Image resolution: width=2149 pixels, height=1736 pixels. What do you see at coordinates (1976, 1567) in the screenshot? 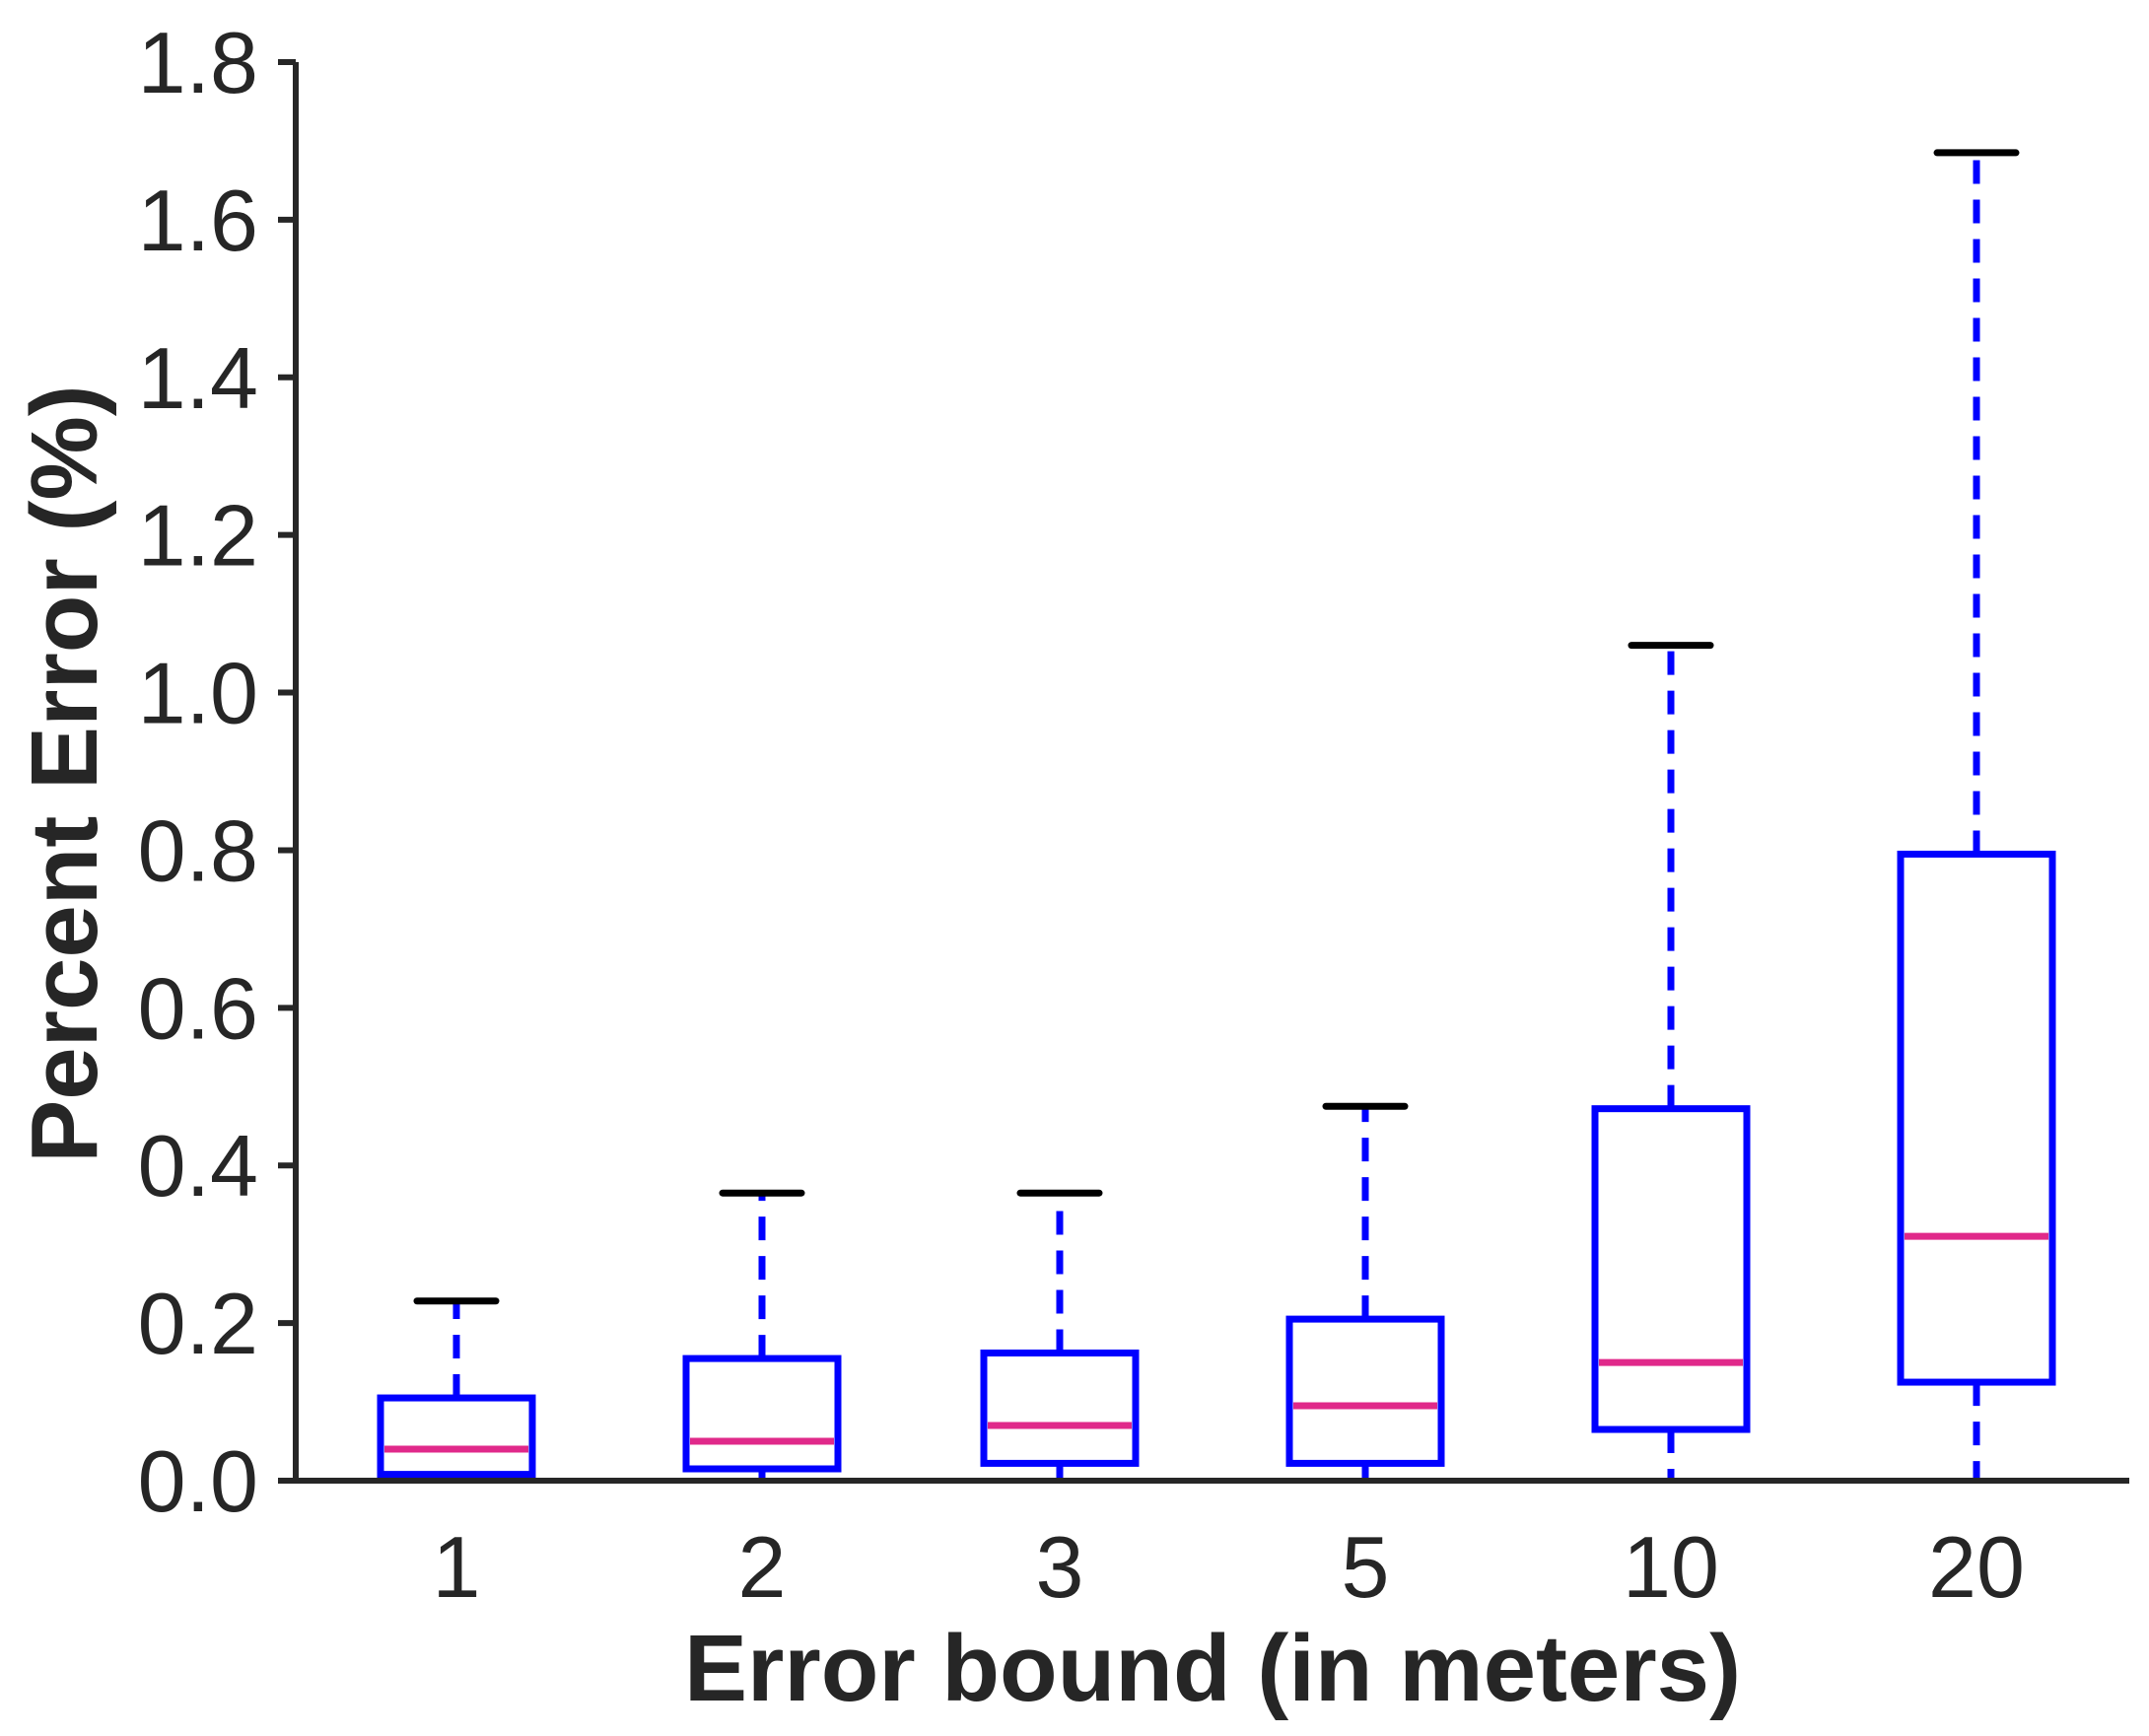
I see `x-tick-label: 20` at bounding box center [1976, 1567].